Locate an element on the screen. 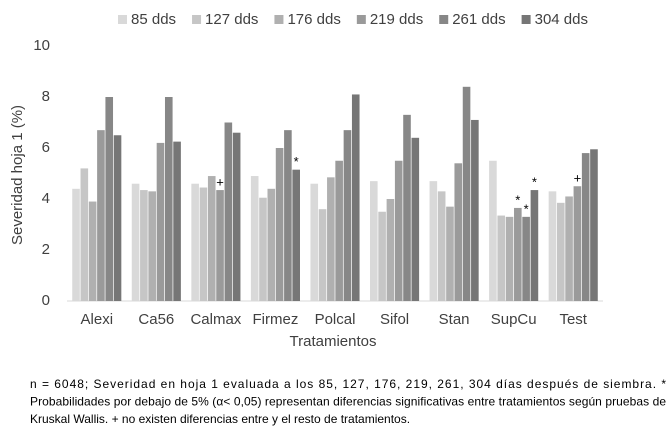 This screenshot has height=433, width=672. y-tick-label: 0 is located at coordinates (46, 300).